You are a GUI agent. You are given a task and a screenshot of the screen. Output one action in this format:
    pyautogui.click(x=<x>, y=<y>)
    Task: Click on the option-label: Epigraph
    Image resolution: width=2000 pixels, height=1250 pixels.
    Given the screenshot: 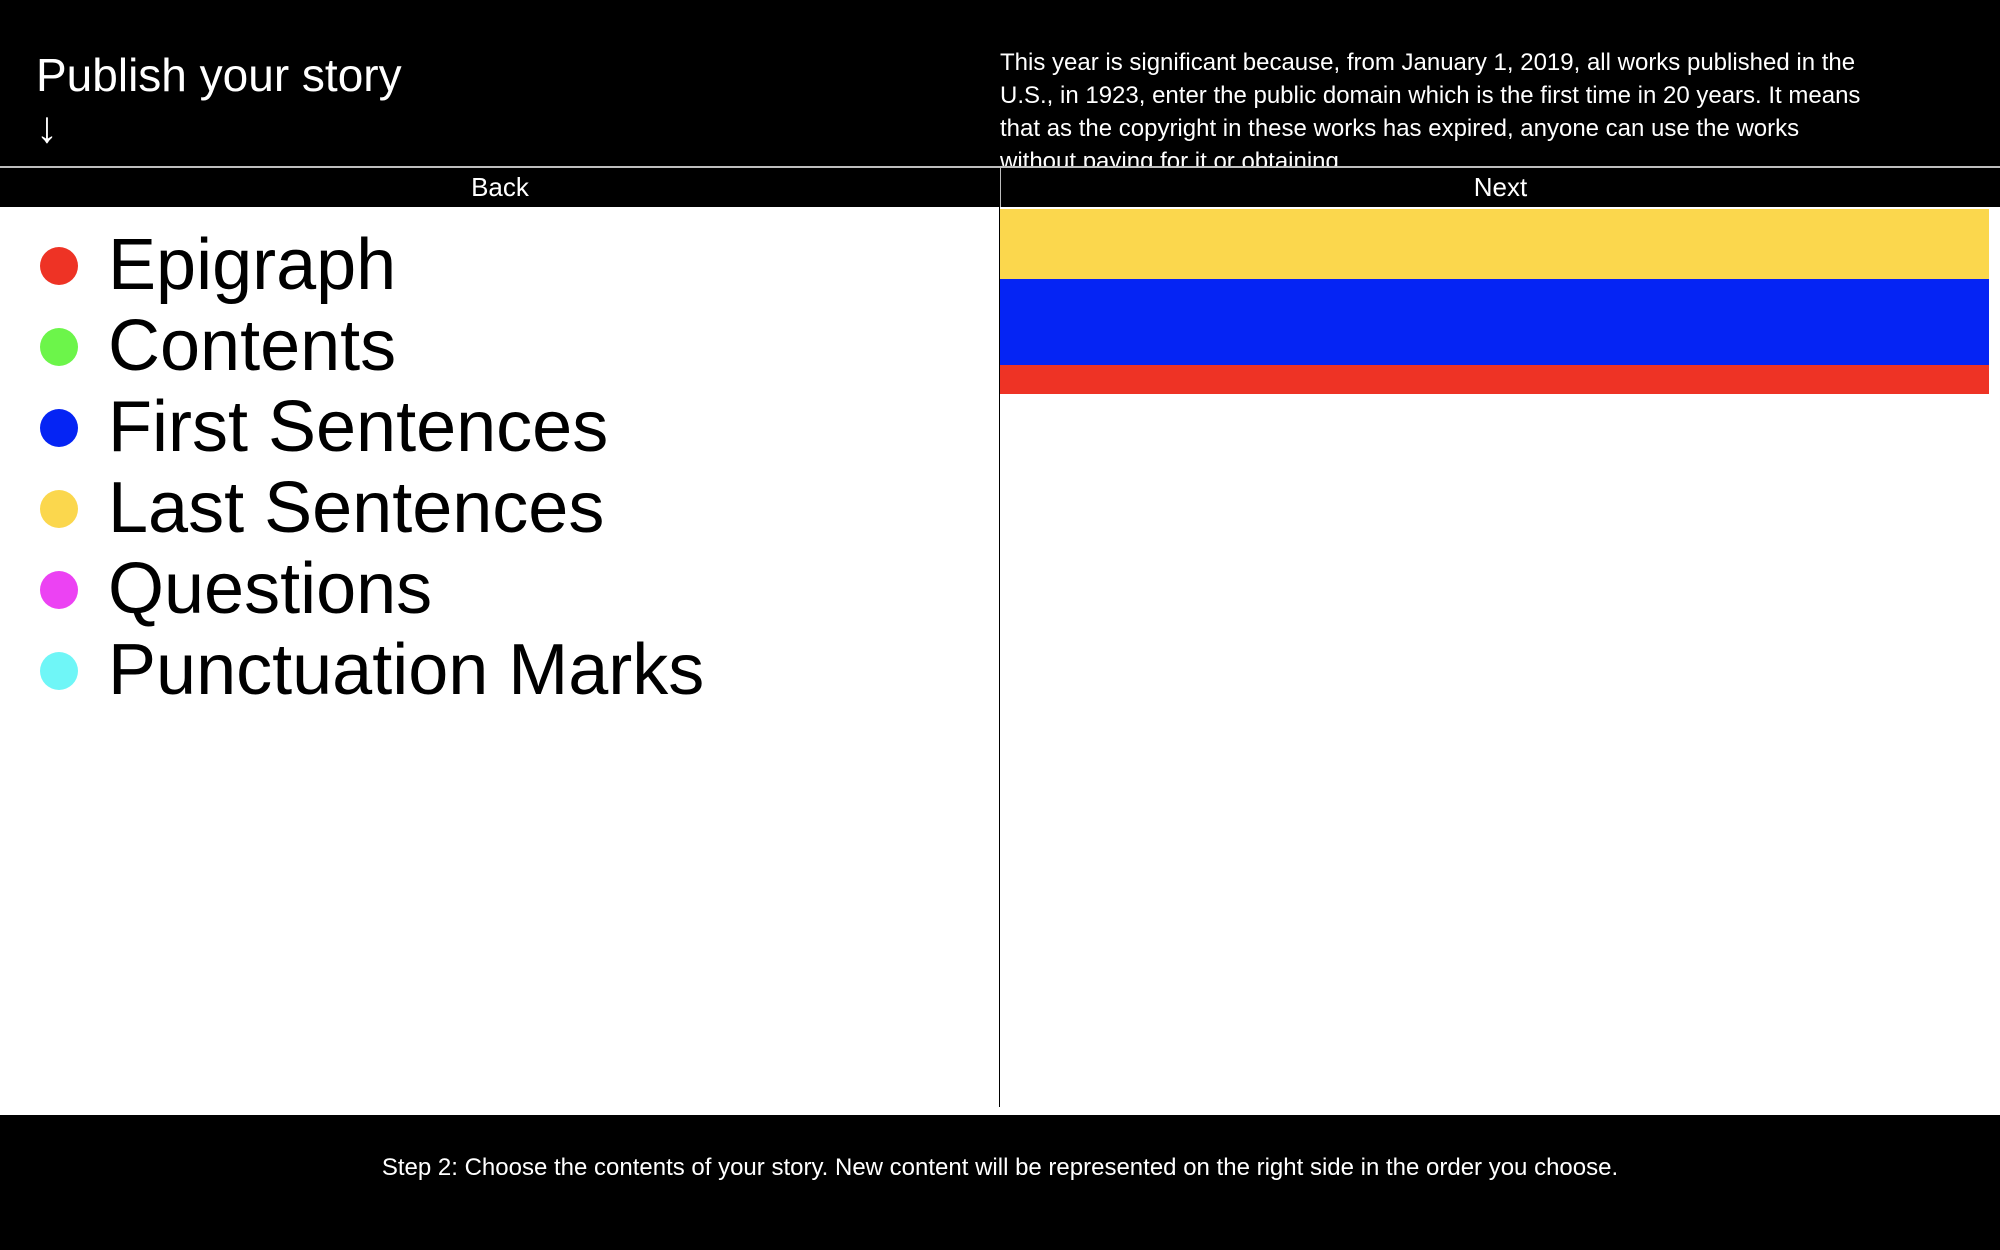 What is the action you would take?
    pyautogui.click(x=252, y=265)
    